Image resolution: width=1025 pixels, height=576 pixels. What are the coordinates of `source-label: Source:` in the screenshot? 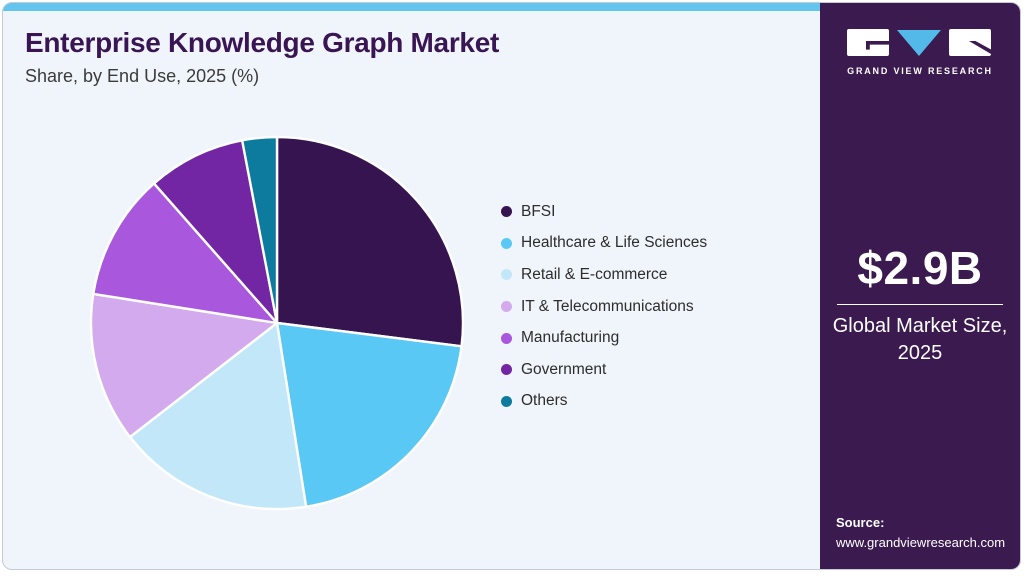 It's located at (860, 522).